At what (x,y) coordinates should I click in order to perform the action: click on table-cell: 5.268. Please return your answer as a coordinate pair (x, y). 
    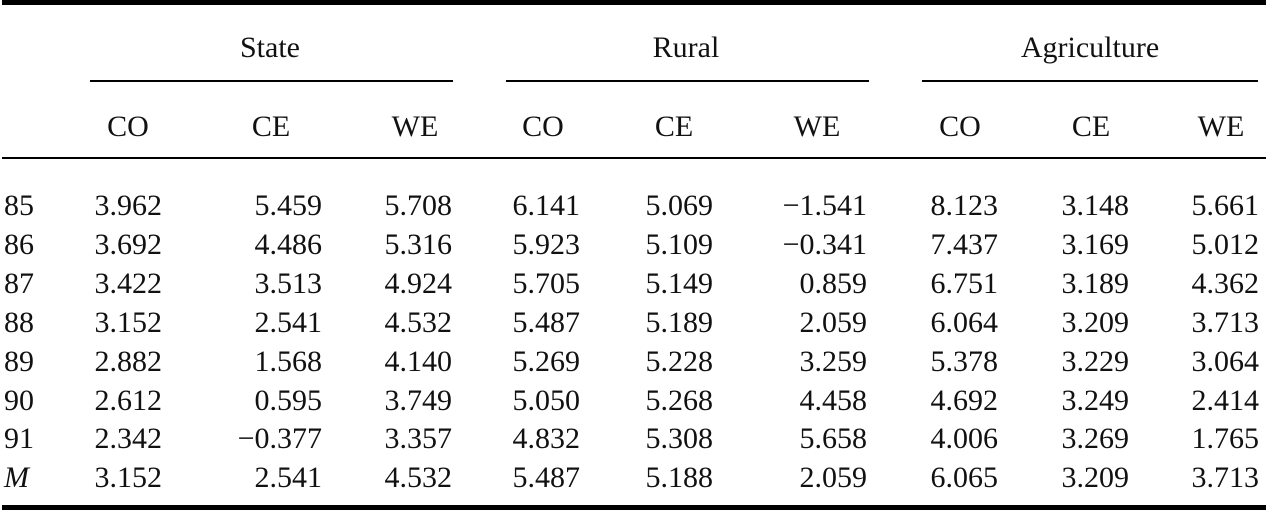
    Looking at the image, I should click on (679, 400).